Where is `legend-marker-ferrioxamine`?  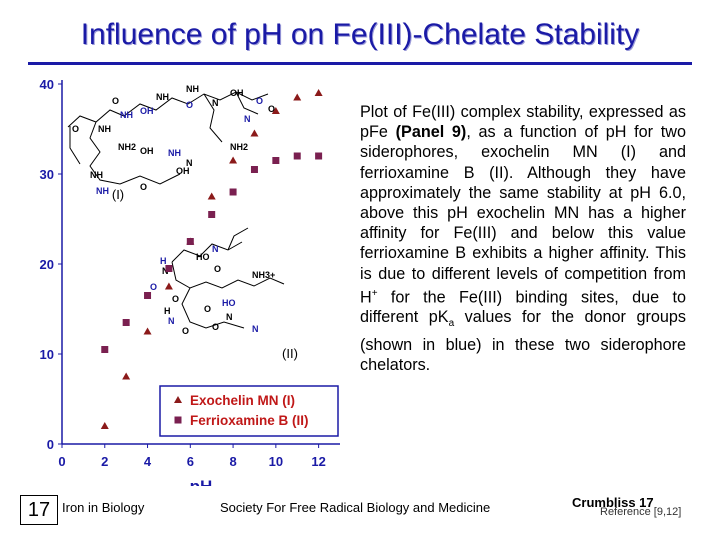 legend-marker-ferrioxamine is located at coordinates (178, 420).